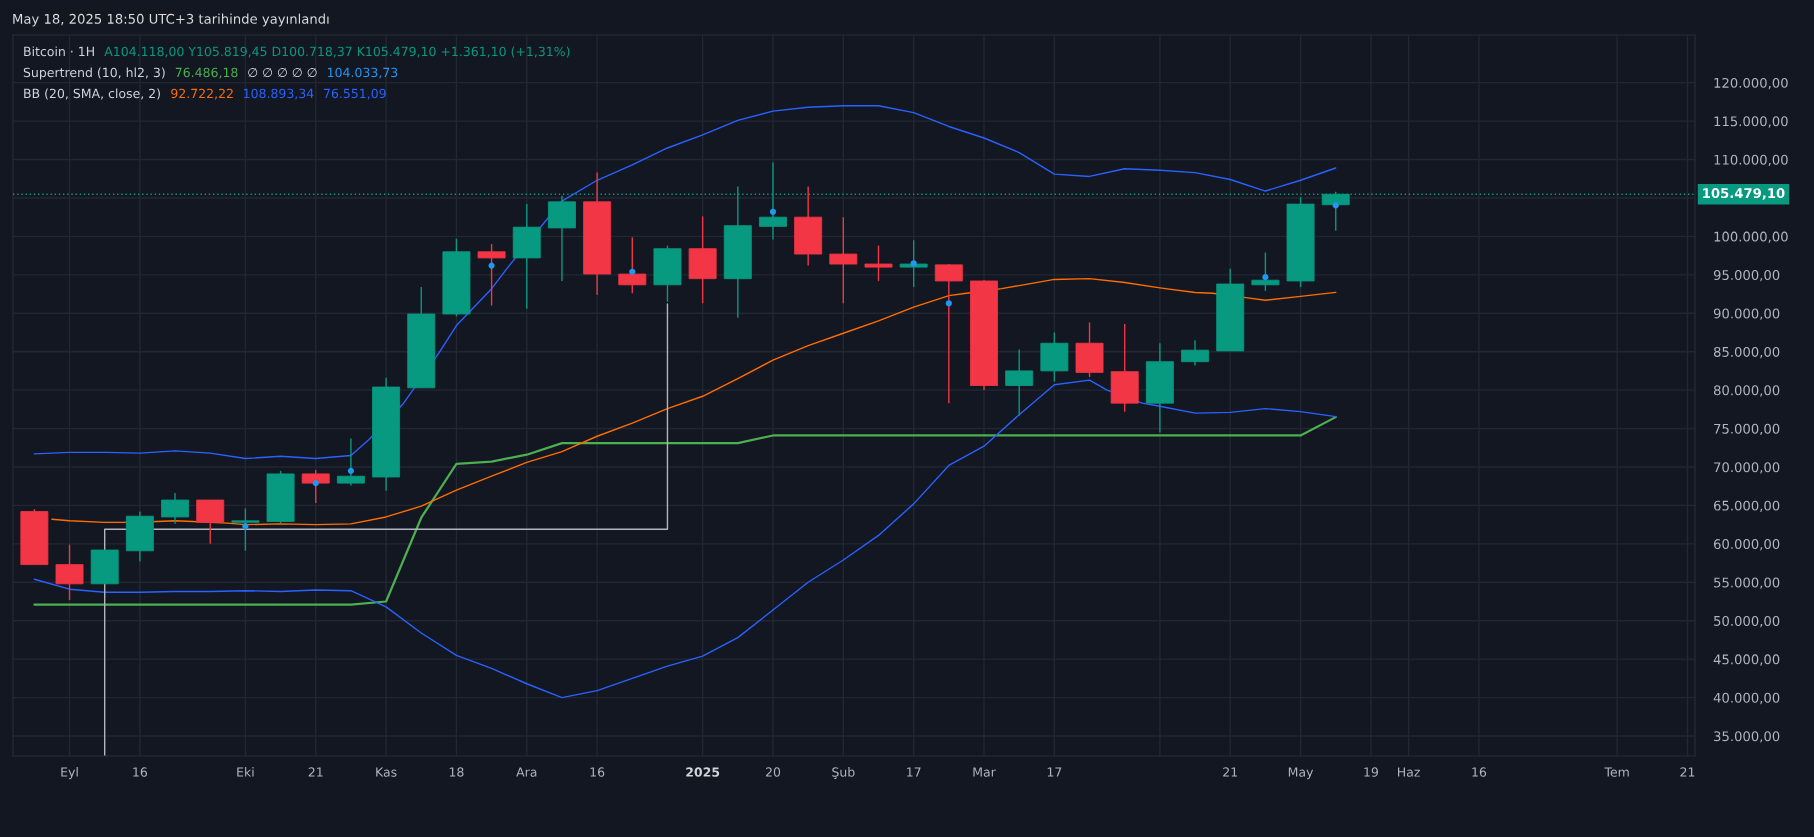 The image size is (1814, 837). Describe the element at coordinates (69, 773) in the screenshot. I see `x-tick-label: Eyl` at that location.